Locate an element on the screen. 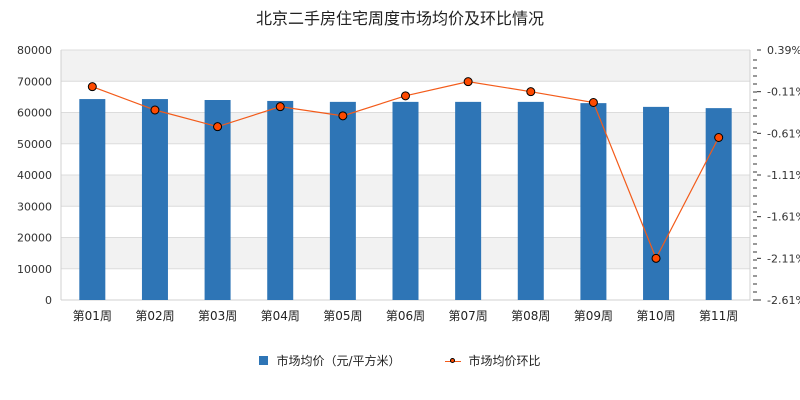 Image resolution: width=800 pixels, height=400 pixels. legend: 市场均价（元/平方米） 市场均价环比 is located at coordinates (400, 360).